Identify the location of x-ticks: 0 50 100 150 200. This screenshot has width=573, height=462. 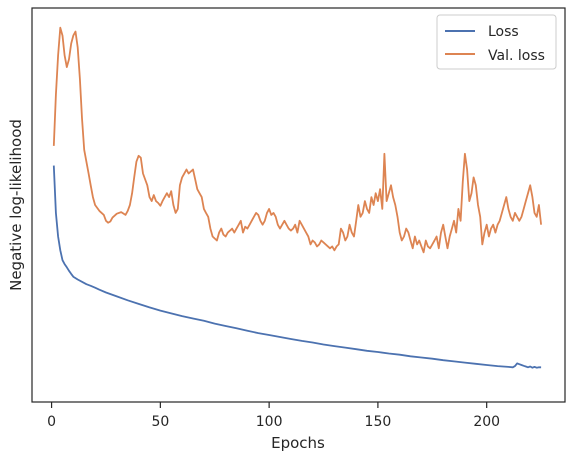
(273, 416).